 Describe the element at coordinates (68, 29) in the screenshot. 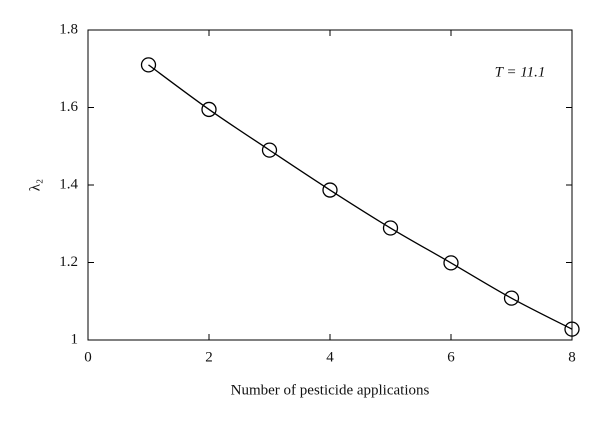

I see `y-tick-label: 1.8` at that location.